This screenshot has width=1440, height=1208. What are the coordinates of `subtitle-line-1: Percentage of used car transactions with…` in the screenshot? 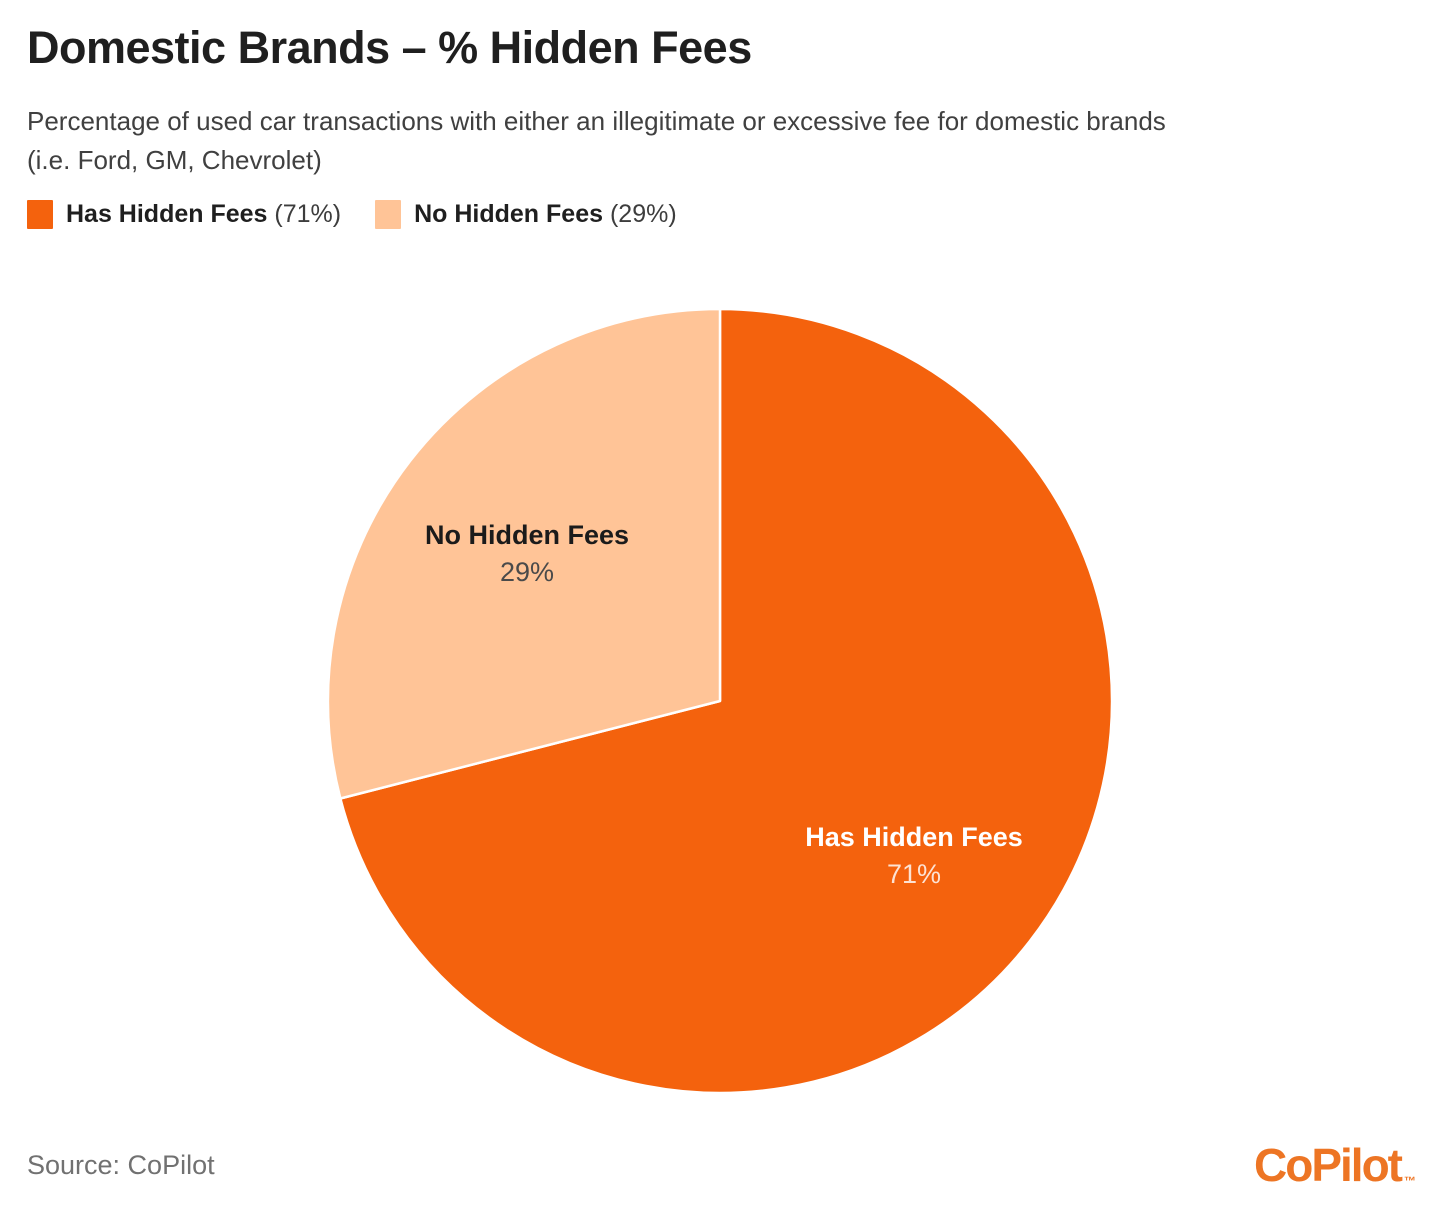 It's located at (596, 121).